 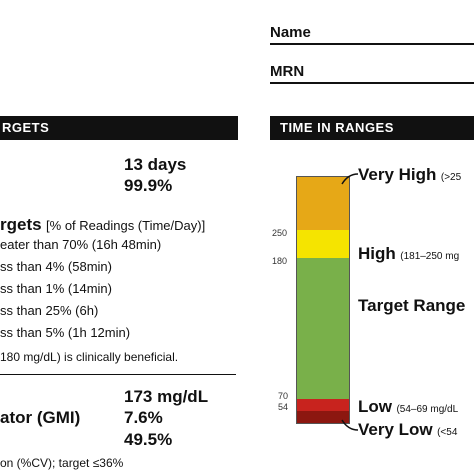 What do you see at coordinates (350, 425) in the screenshot?
I see `very-low-connector` at bounding box center [350, 425].